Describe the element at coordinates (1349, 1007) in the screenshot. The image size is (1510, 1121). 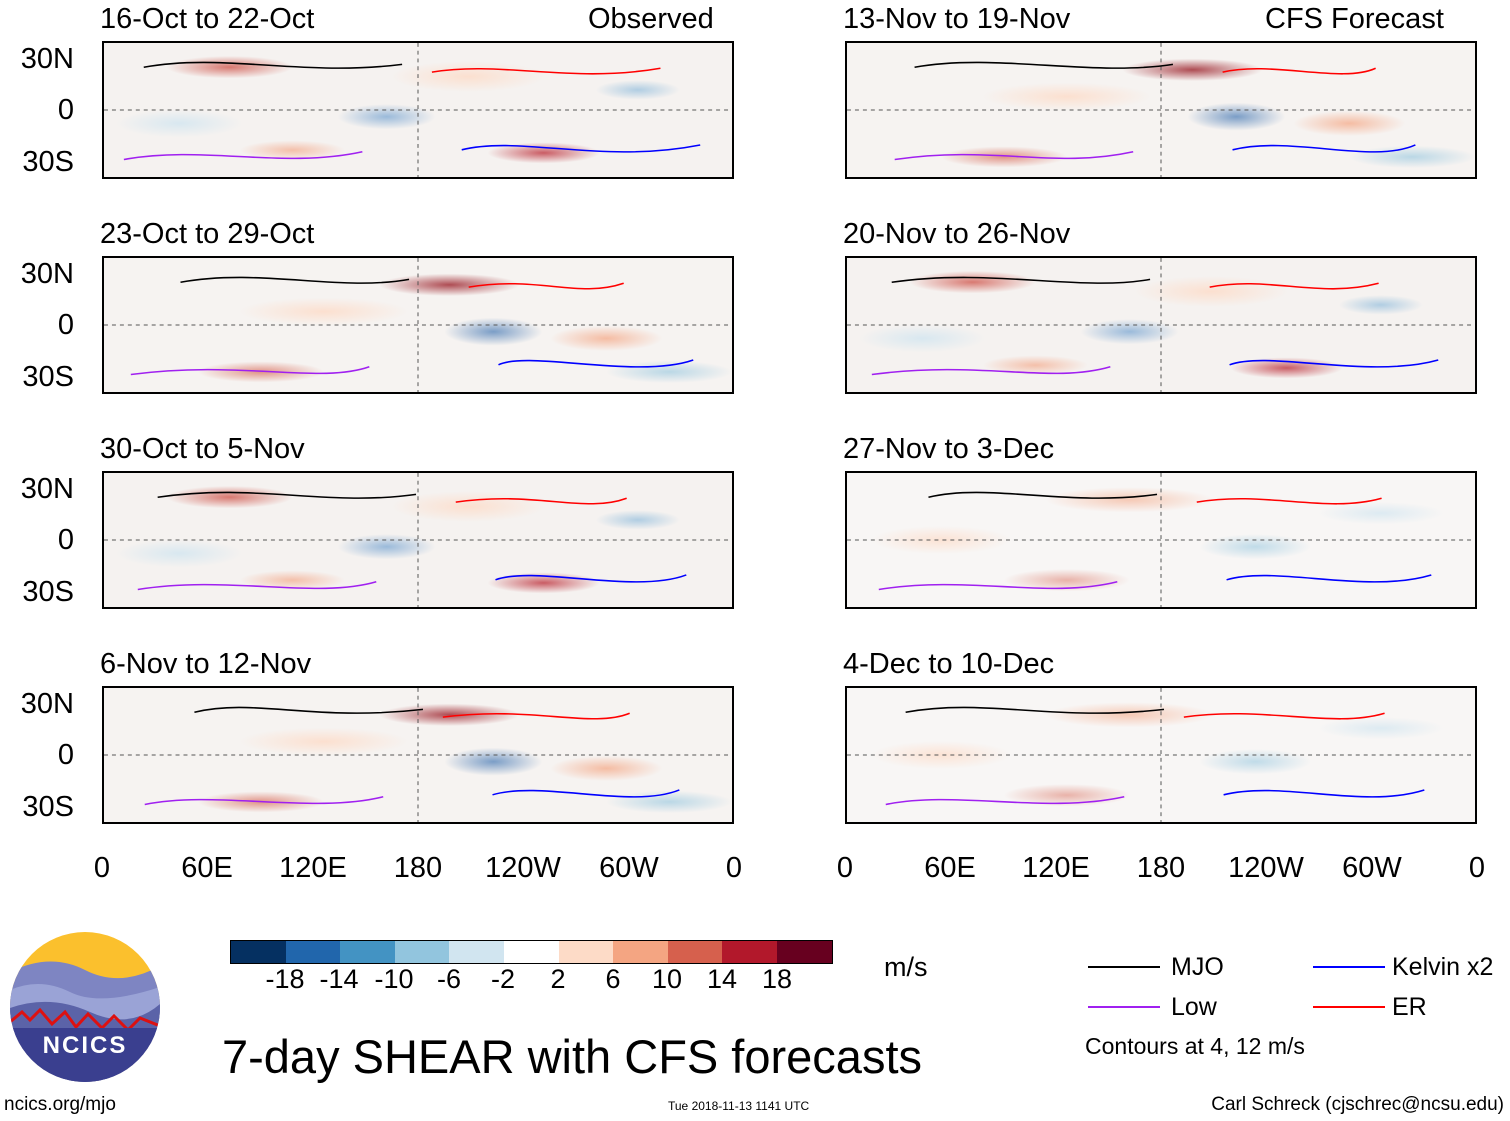
I see `legend-line-er` at that location.